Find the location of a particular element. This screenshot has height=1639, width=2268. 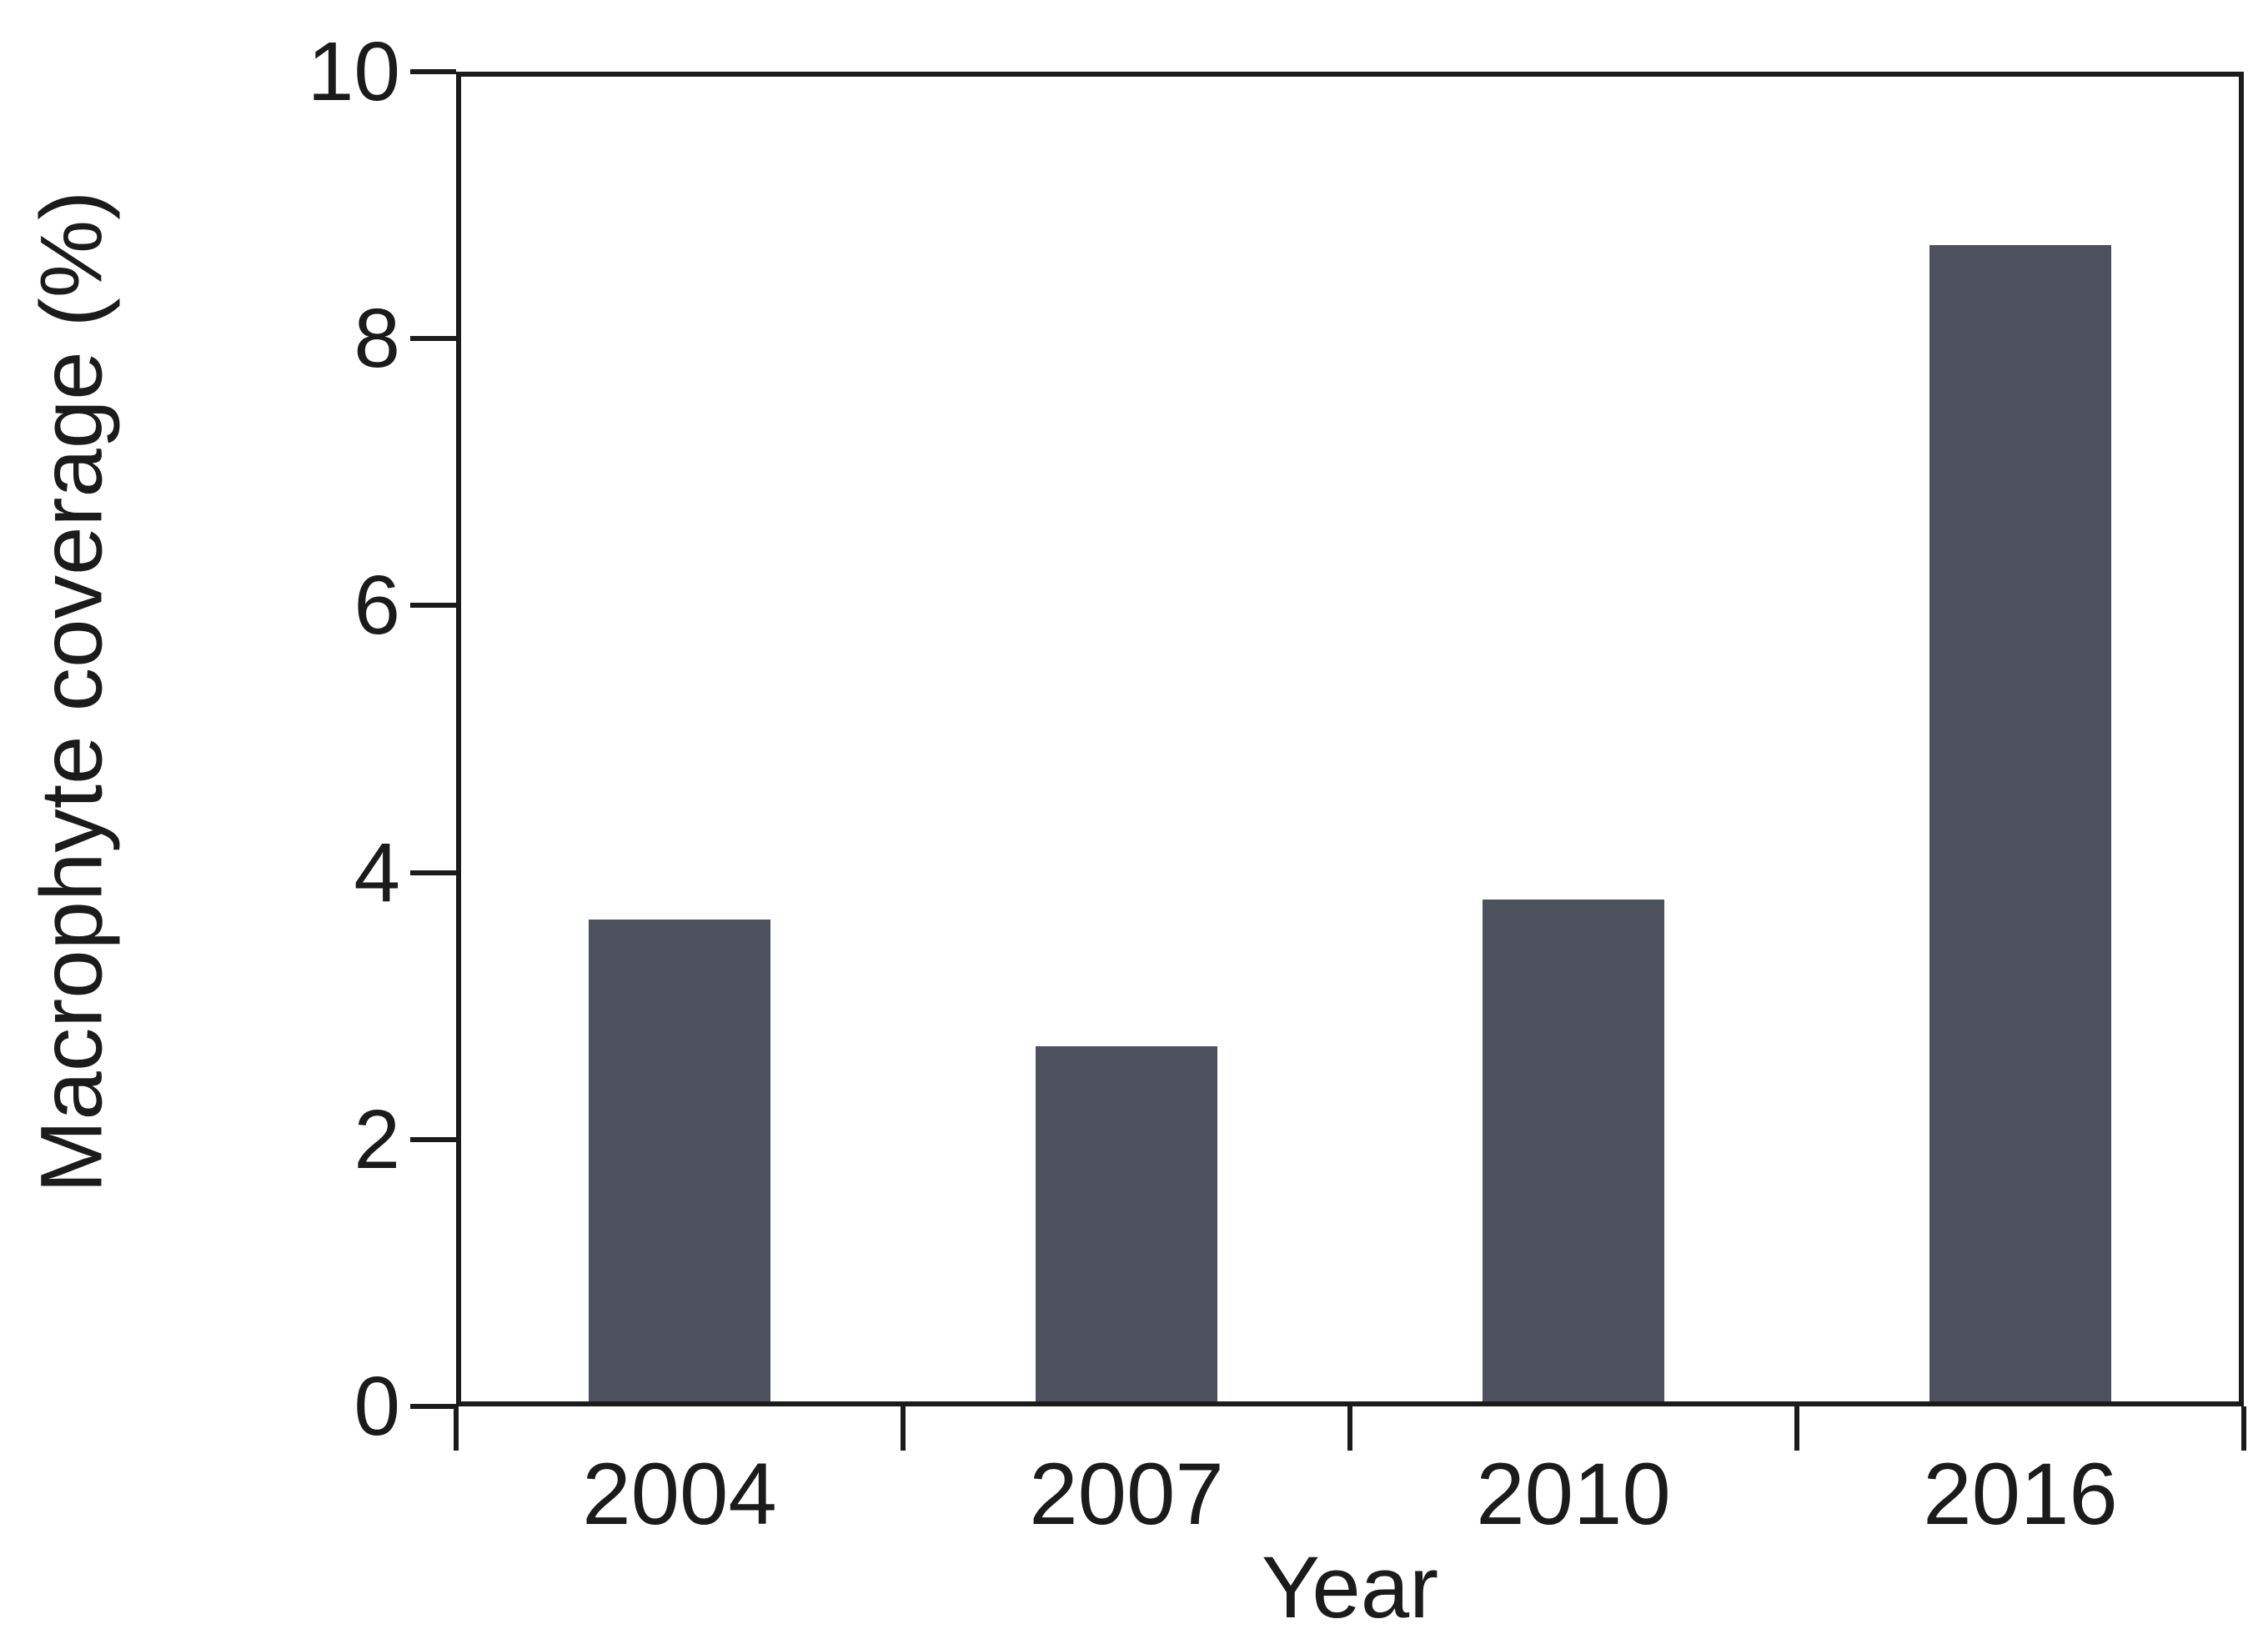

x-tick-label-2016: 2016 is located at coordinates (2020, 1494).